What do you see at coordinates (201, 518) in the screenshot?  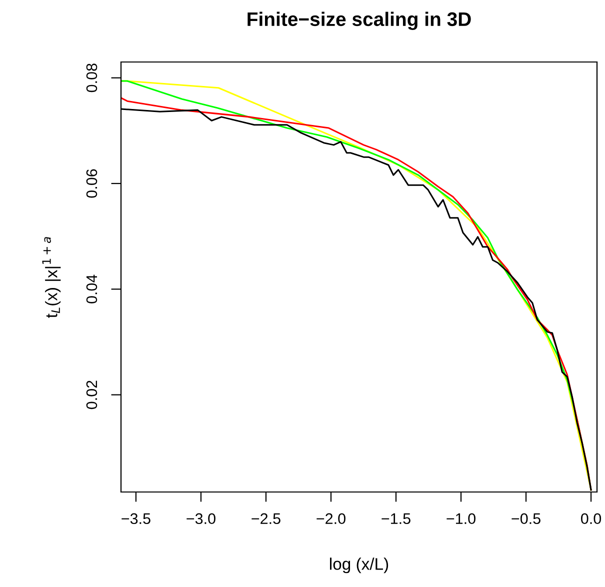 I see `x-tick-label: −3.0` at bounding box center [201, 518].